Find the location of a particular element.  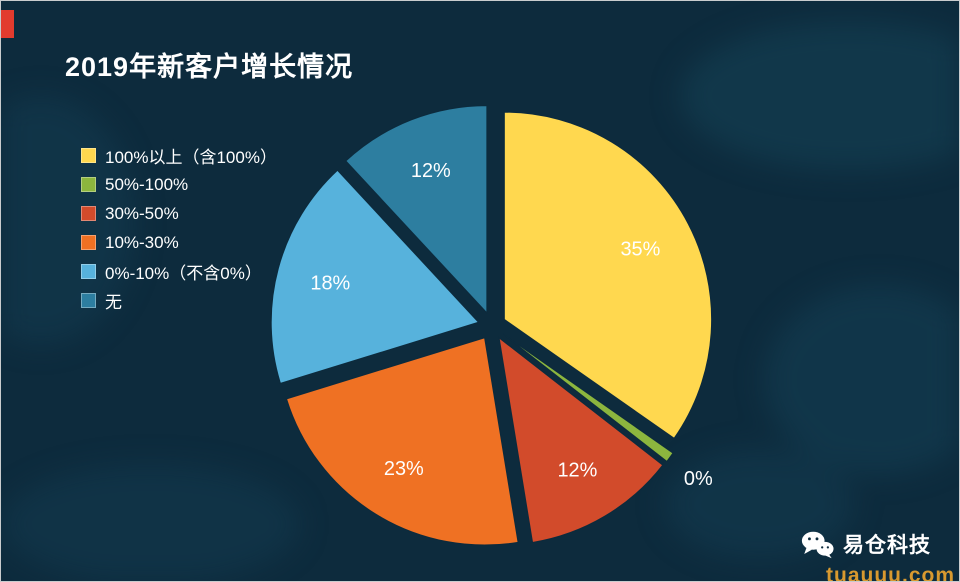

legend-label: 10%-30% is located at coordinates (142, 242).